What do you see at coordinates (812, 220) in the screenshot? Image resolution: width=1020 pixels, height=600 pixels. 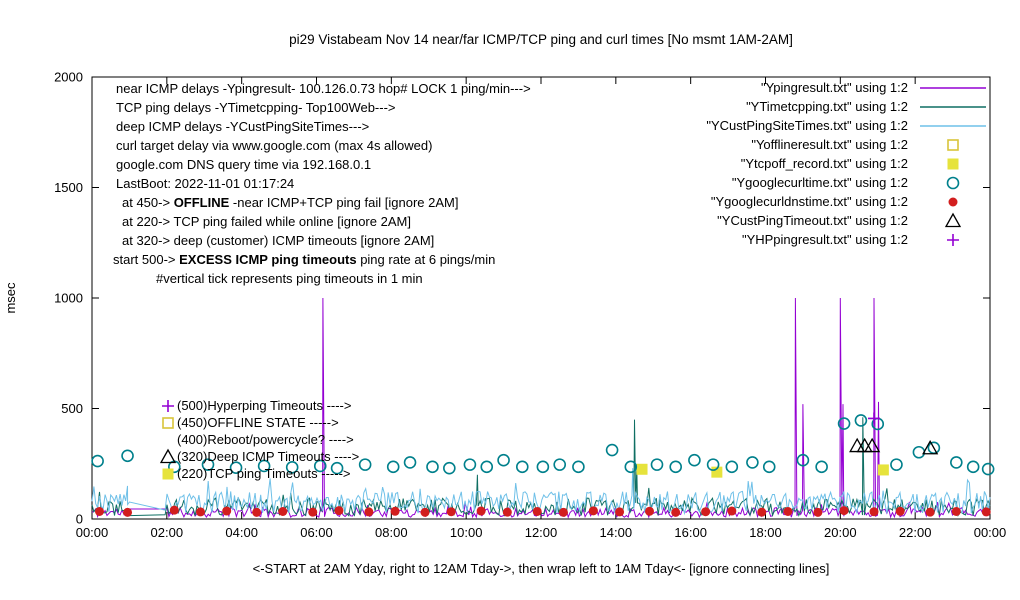 I see `legend-label: "YCustPingTimeout.txt" using 1:2` at bounding box center [812, 220].